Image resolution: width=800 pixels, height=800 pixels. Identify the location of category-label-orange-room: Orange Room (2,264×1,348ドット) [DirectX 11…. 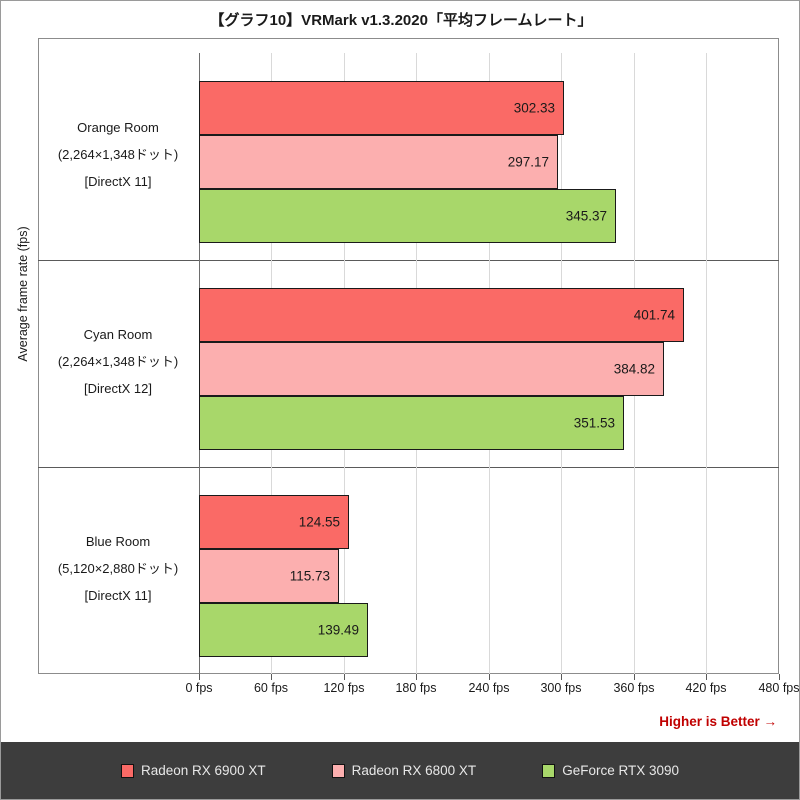
(118, 154).